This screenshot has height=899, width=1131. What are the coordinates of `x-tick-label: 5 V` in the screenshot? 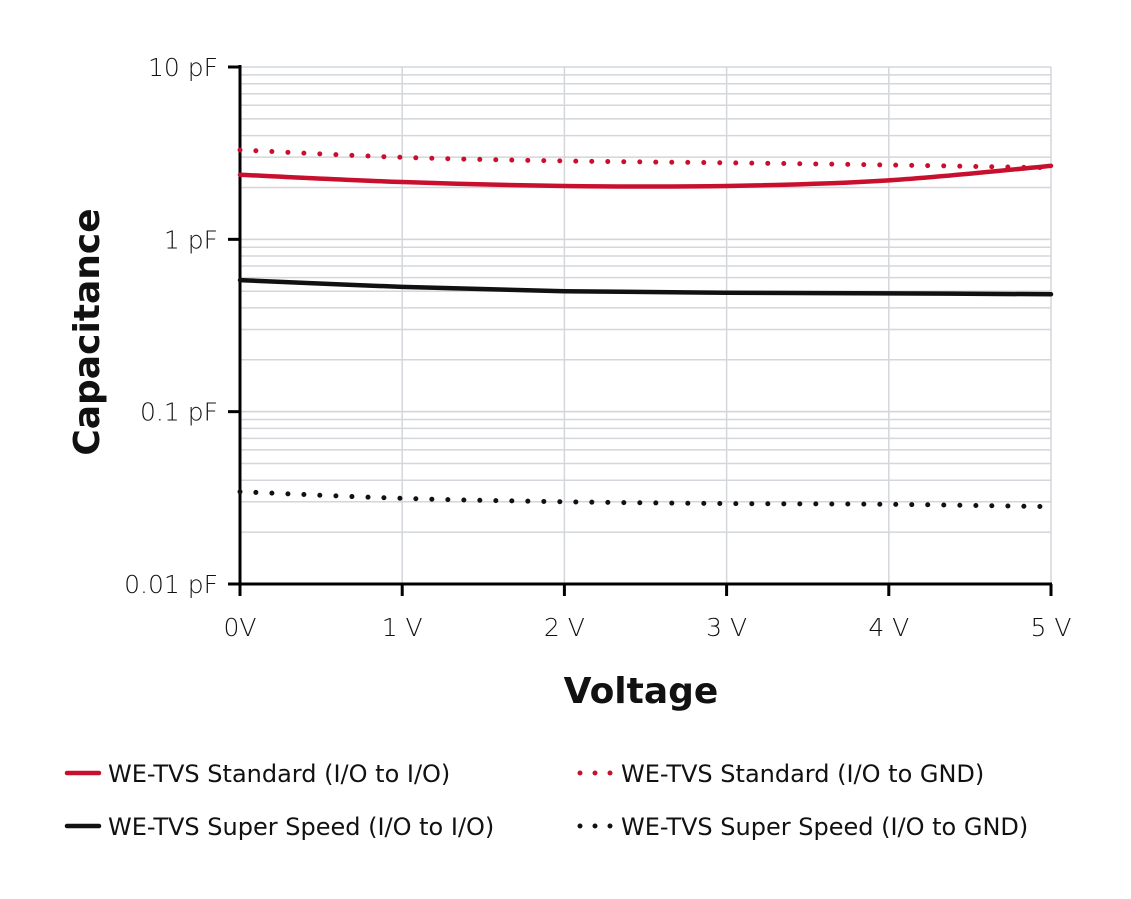 It's located at (1051, 627).